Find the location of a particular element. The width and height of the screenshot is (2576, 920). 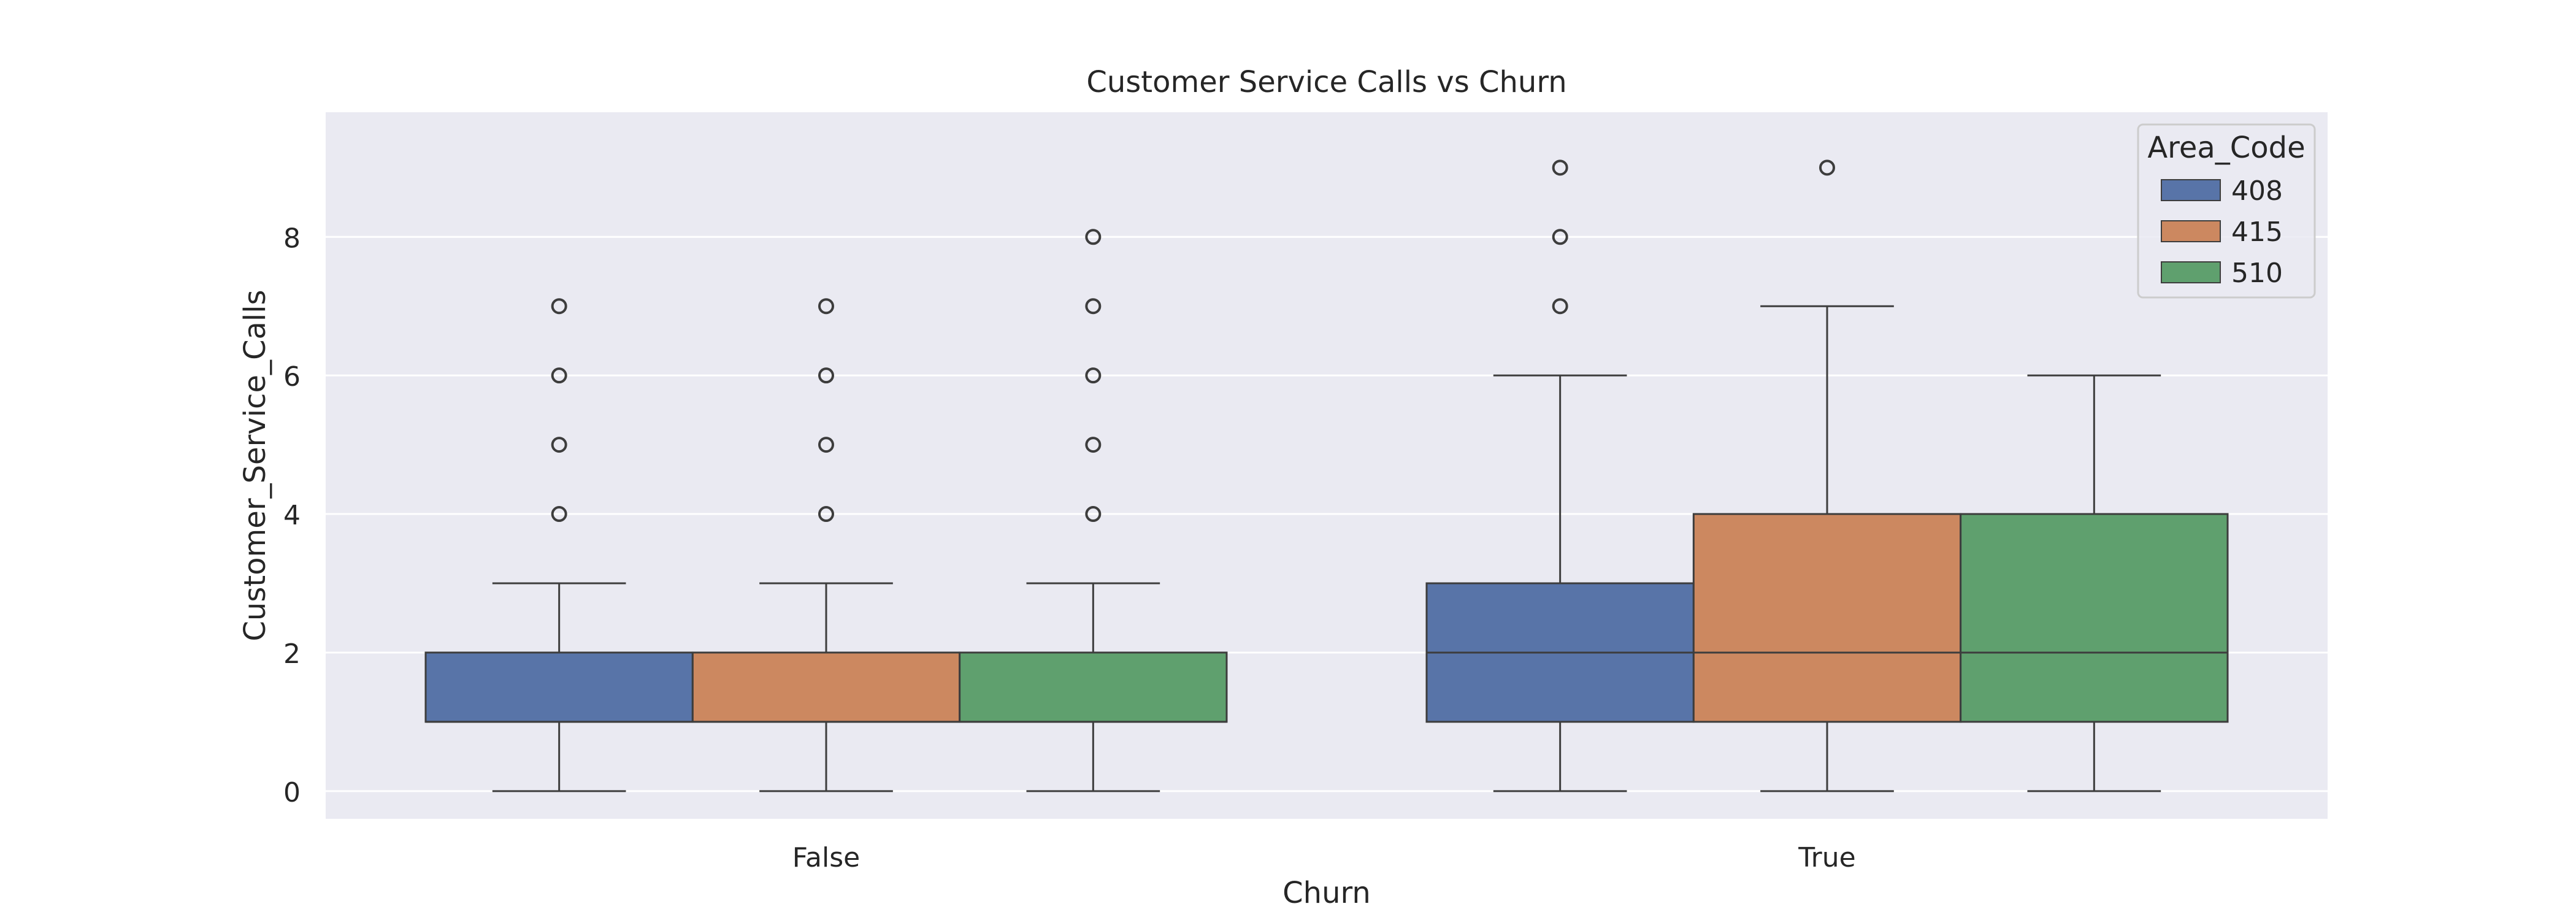

y-tick-label: 8 is located at coordinates (292, 238).